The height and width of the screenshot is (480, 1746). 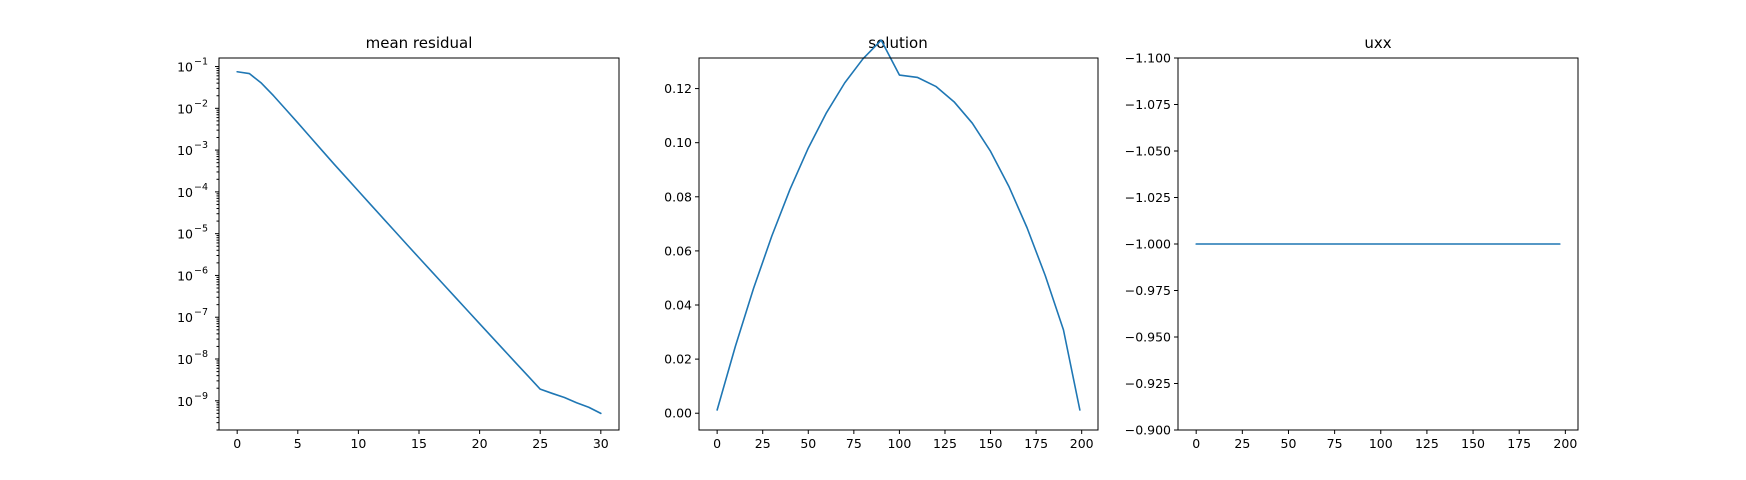 I want to click on y-tick-label: −0.950, so click(x=1148, y=337).